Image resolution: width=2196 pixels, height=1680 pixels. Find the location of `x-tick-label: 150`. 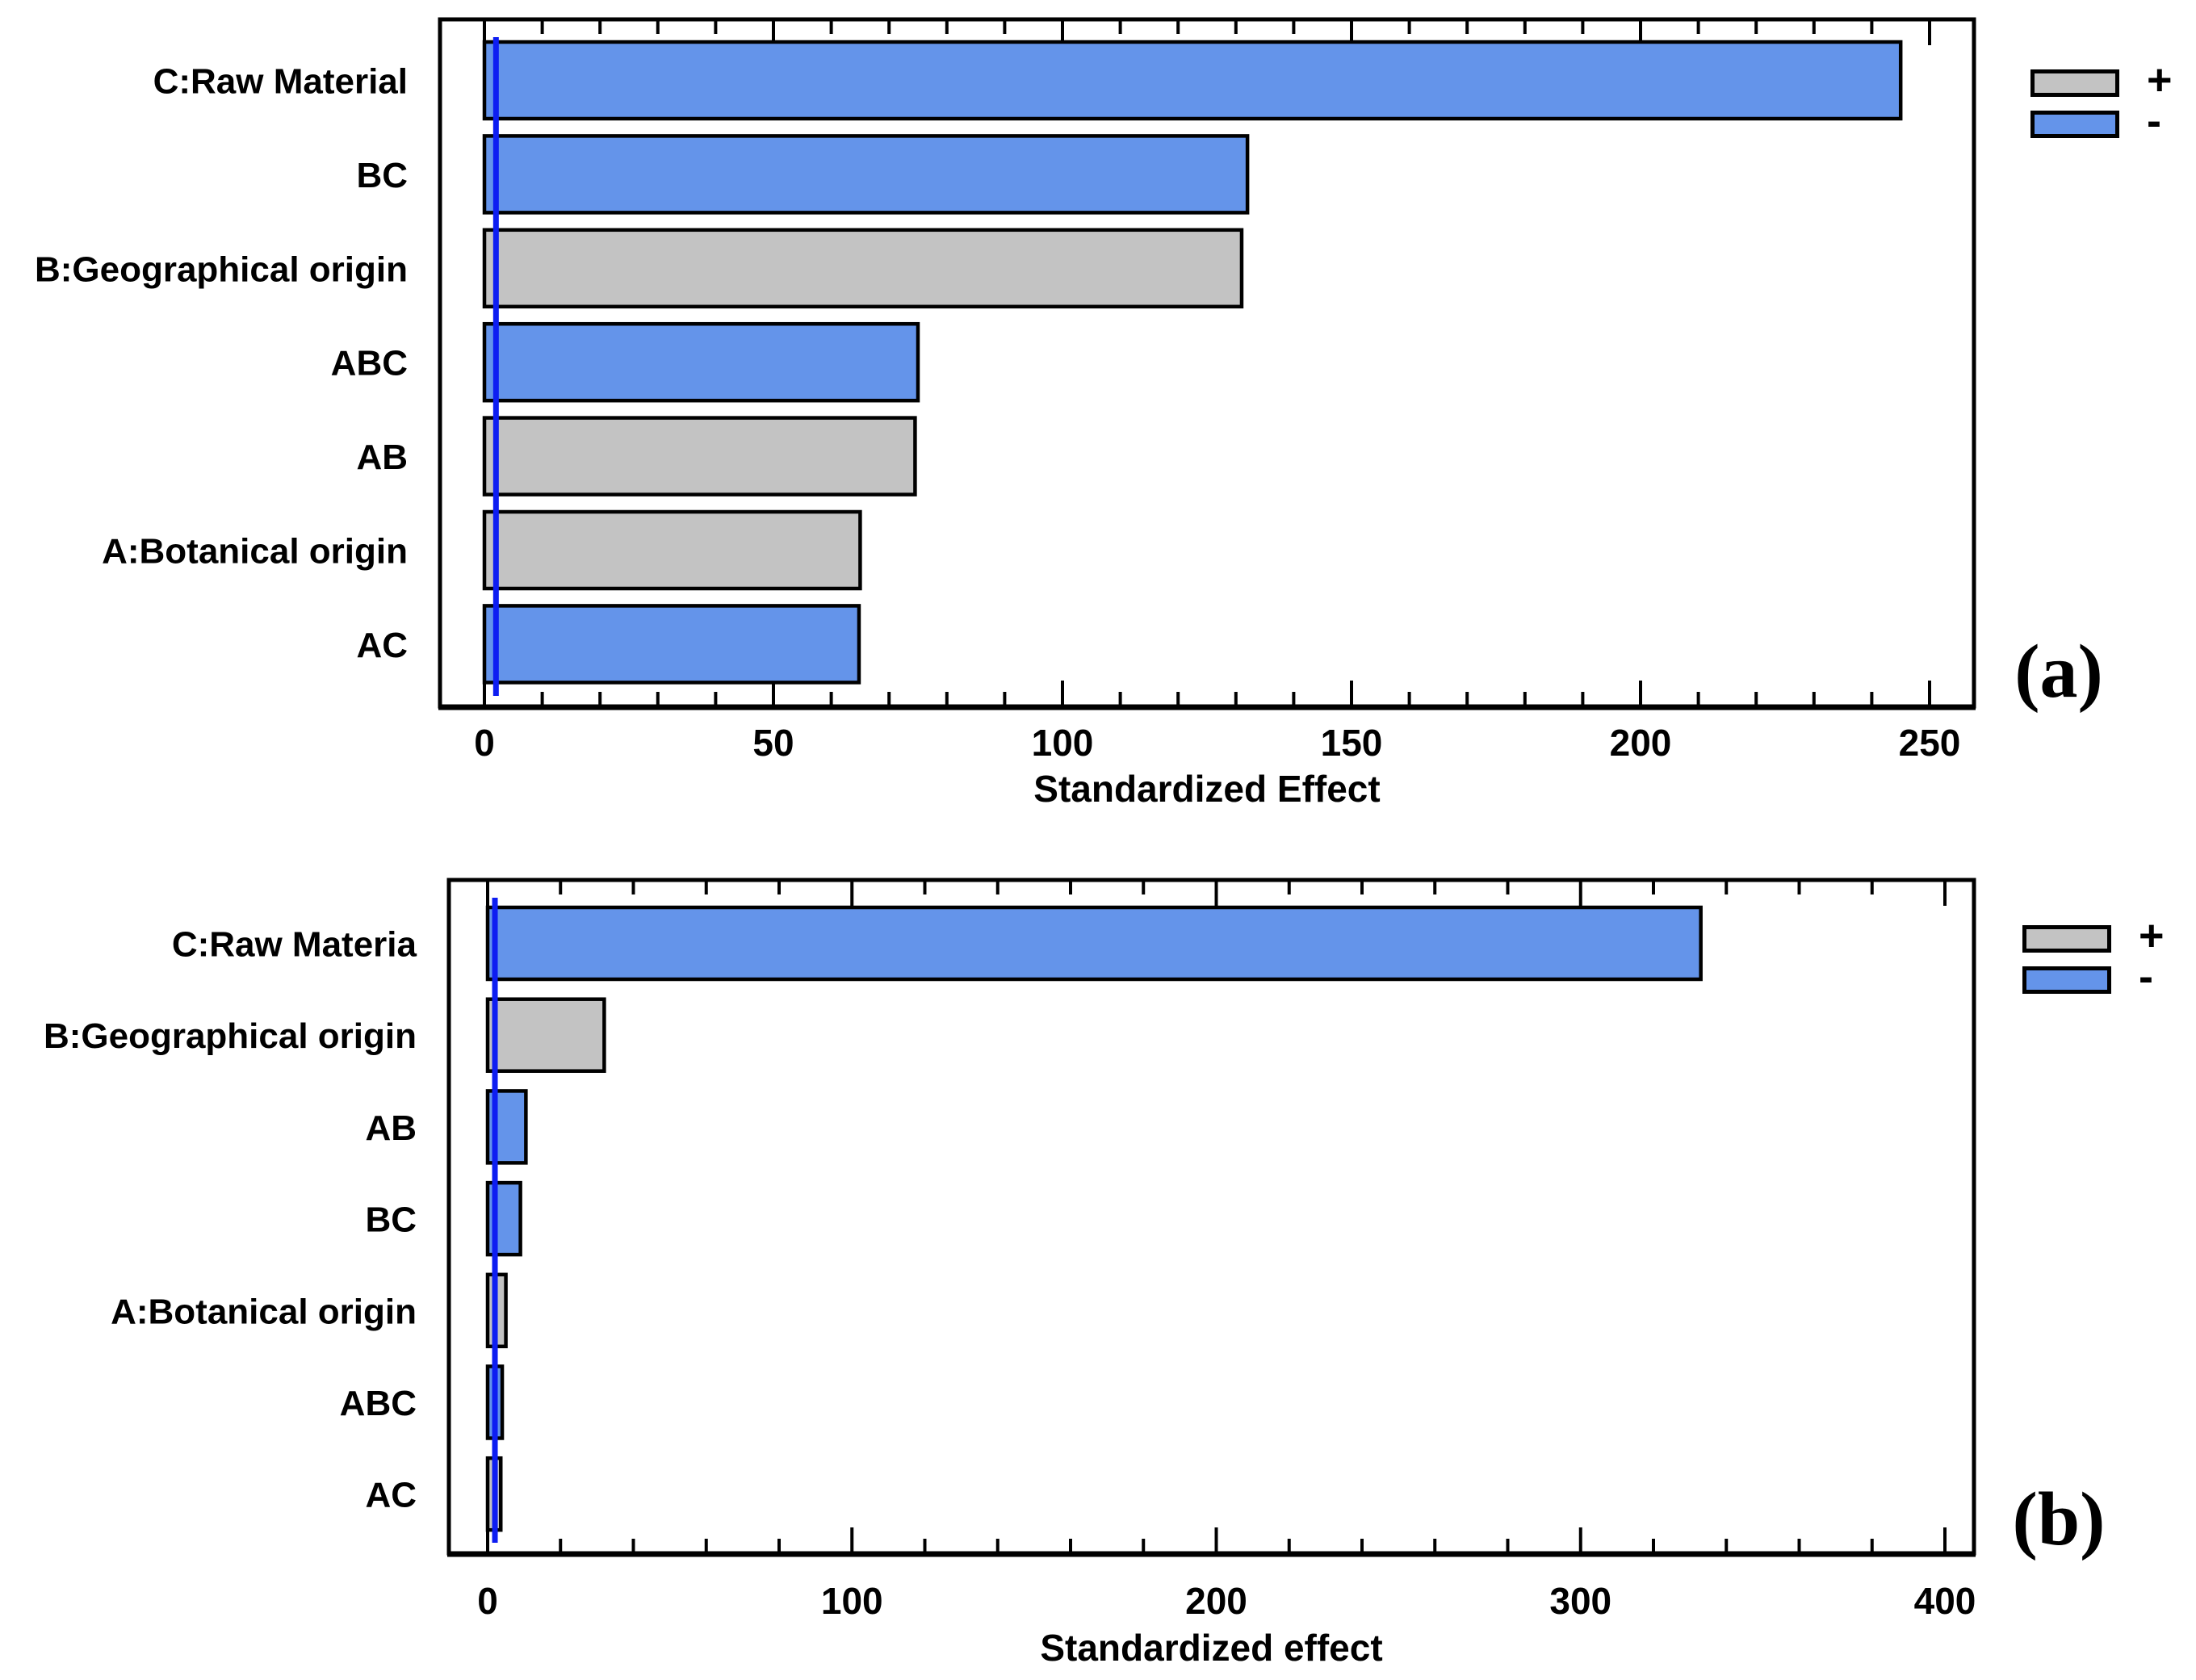

x-tick-label: 150 is located at coordinates (1352, 743).